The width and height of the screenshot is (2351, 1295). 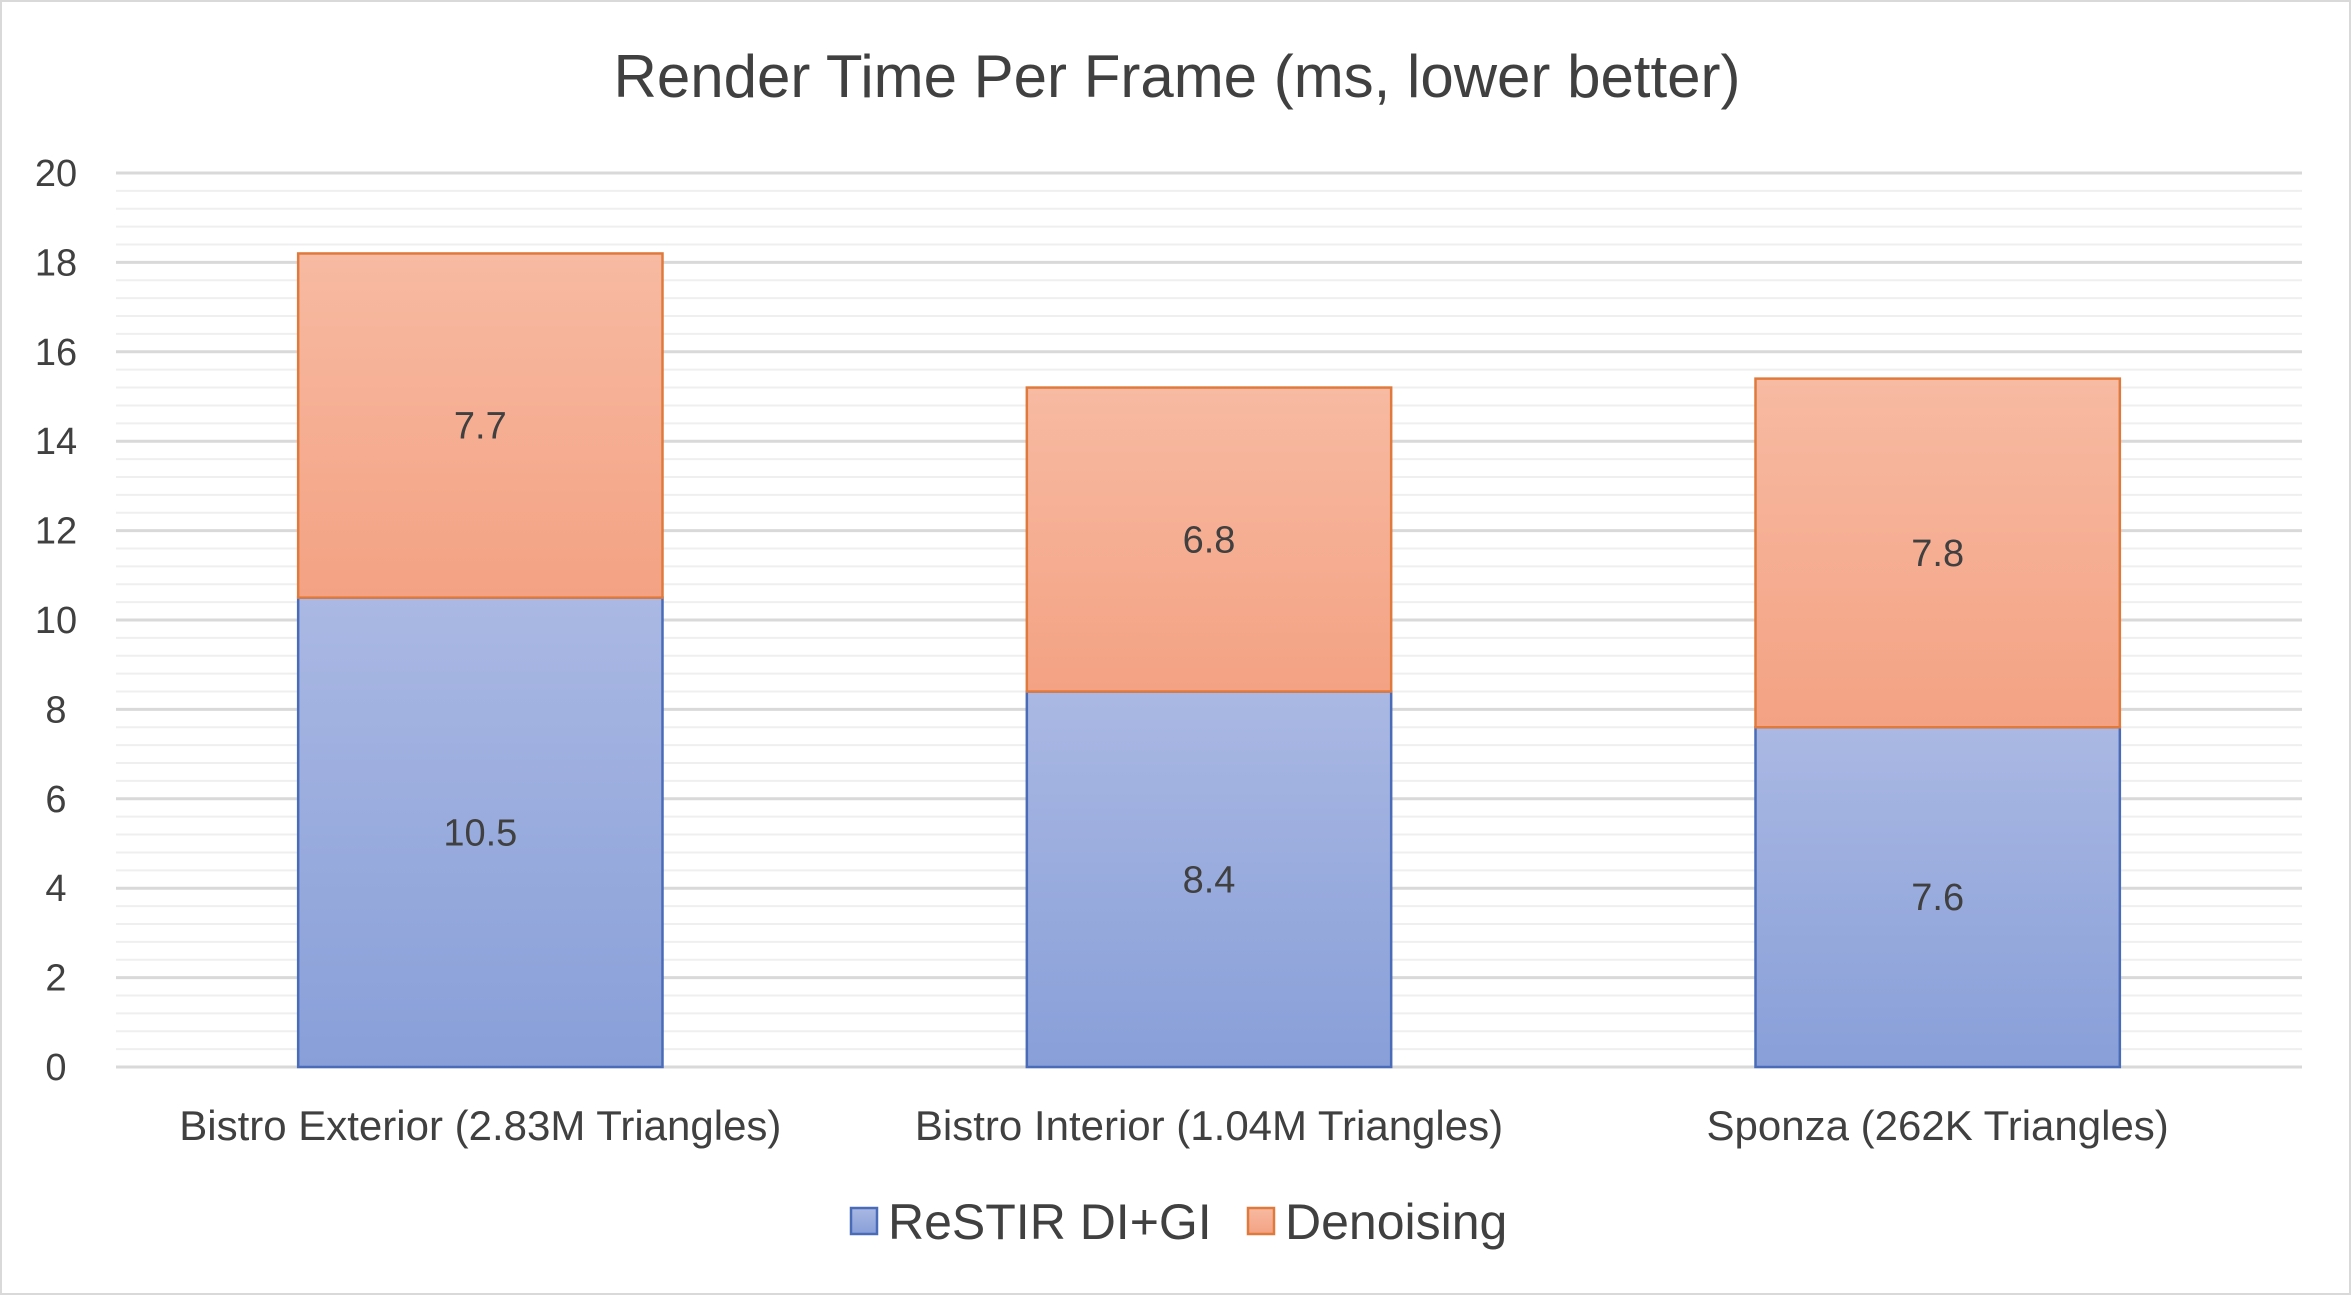 I want to click on chart-title: Render Time Per Frame (ms, lower better), so click(x=1177, y=76).